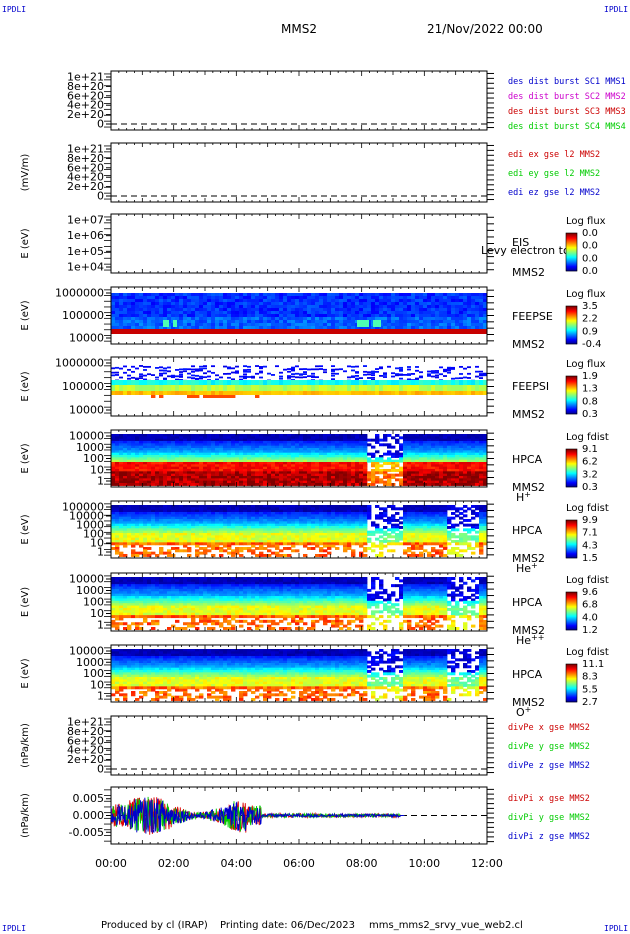 Image resolution: width=630 pixels, height=934 pixels. Describe the element at coordinates (299, 675) in the screenshot. I see `spectrogram-hpca_o` at that location.